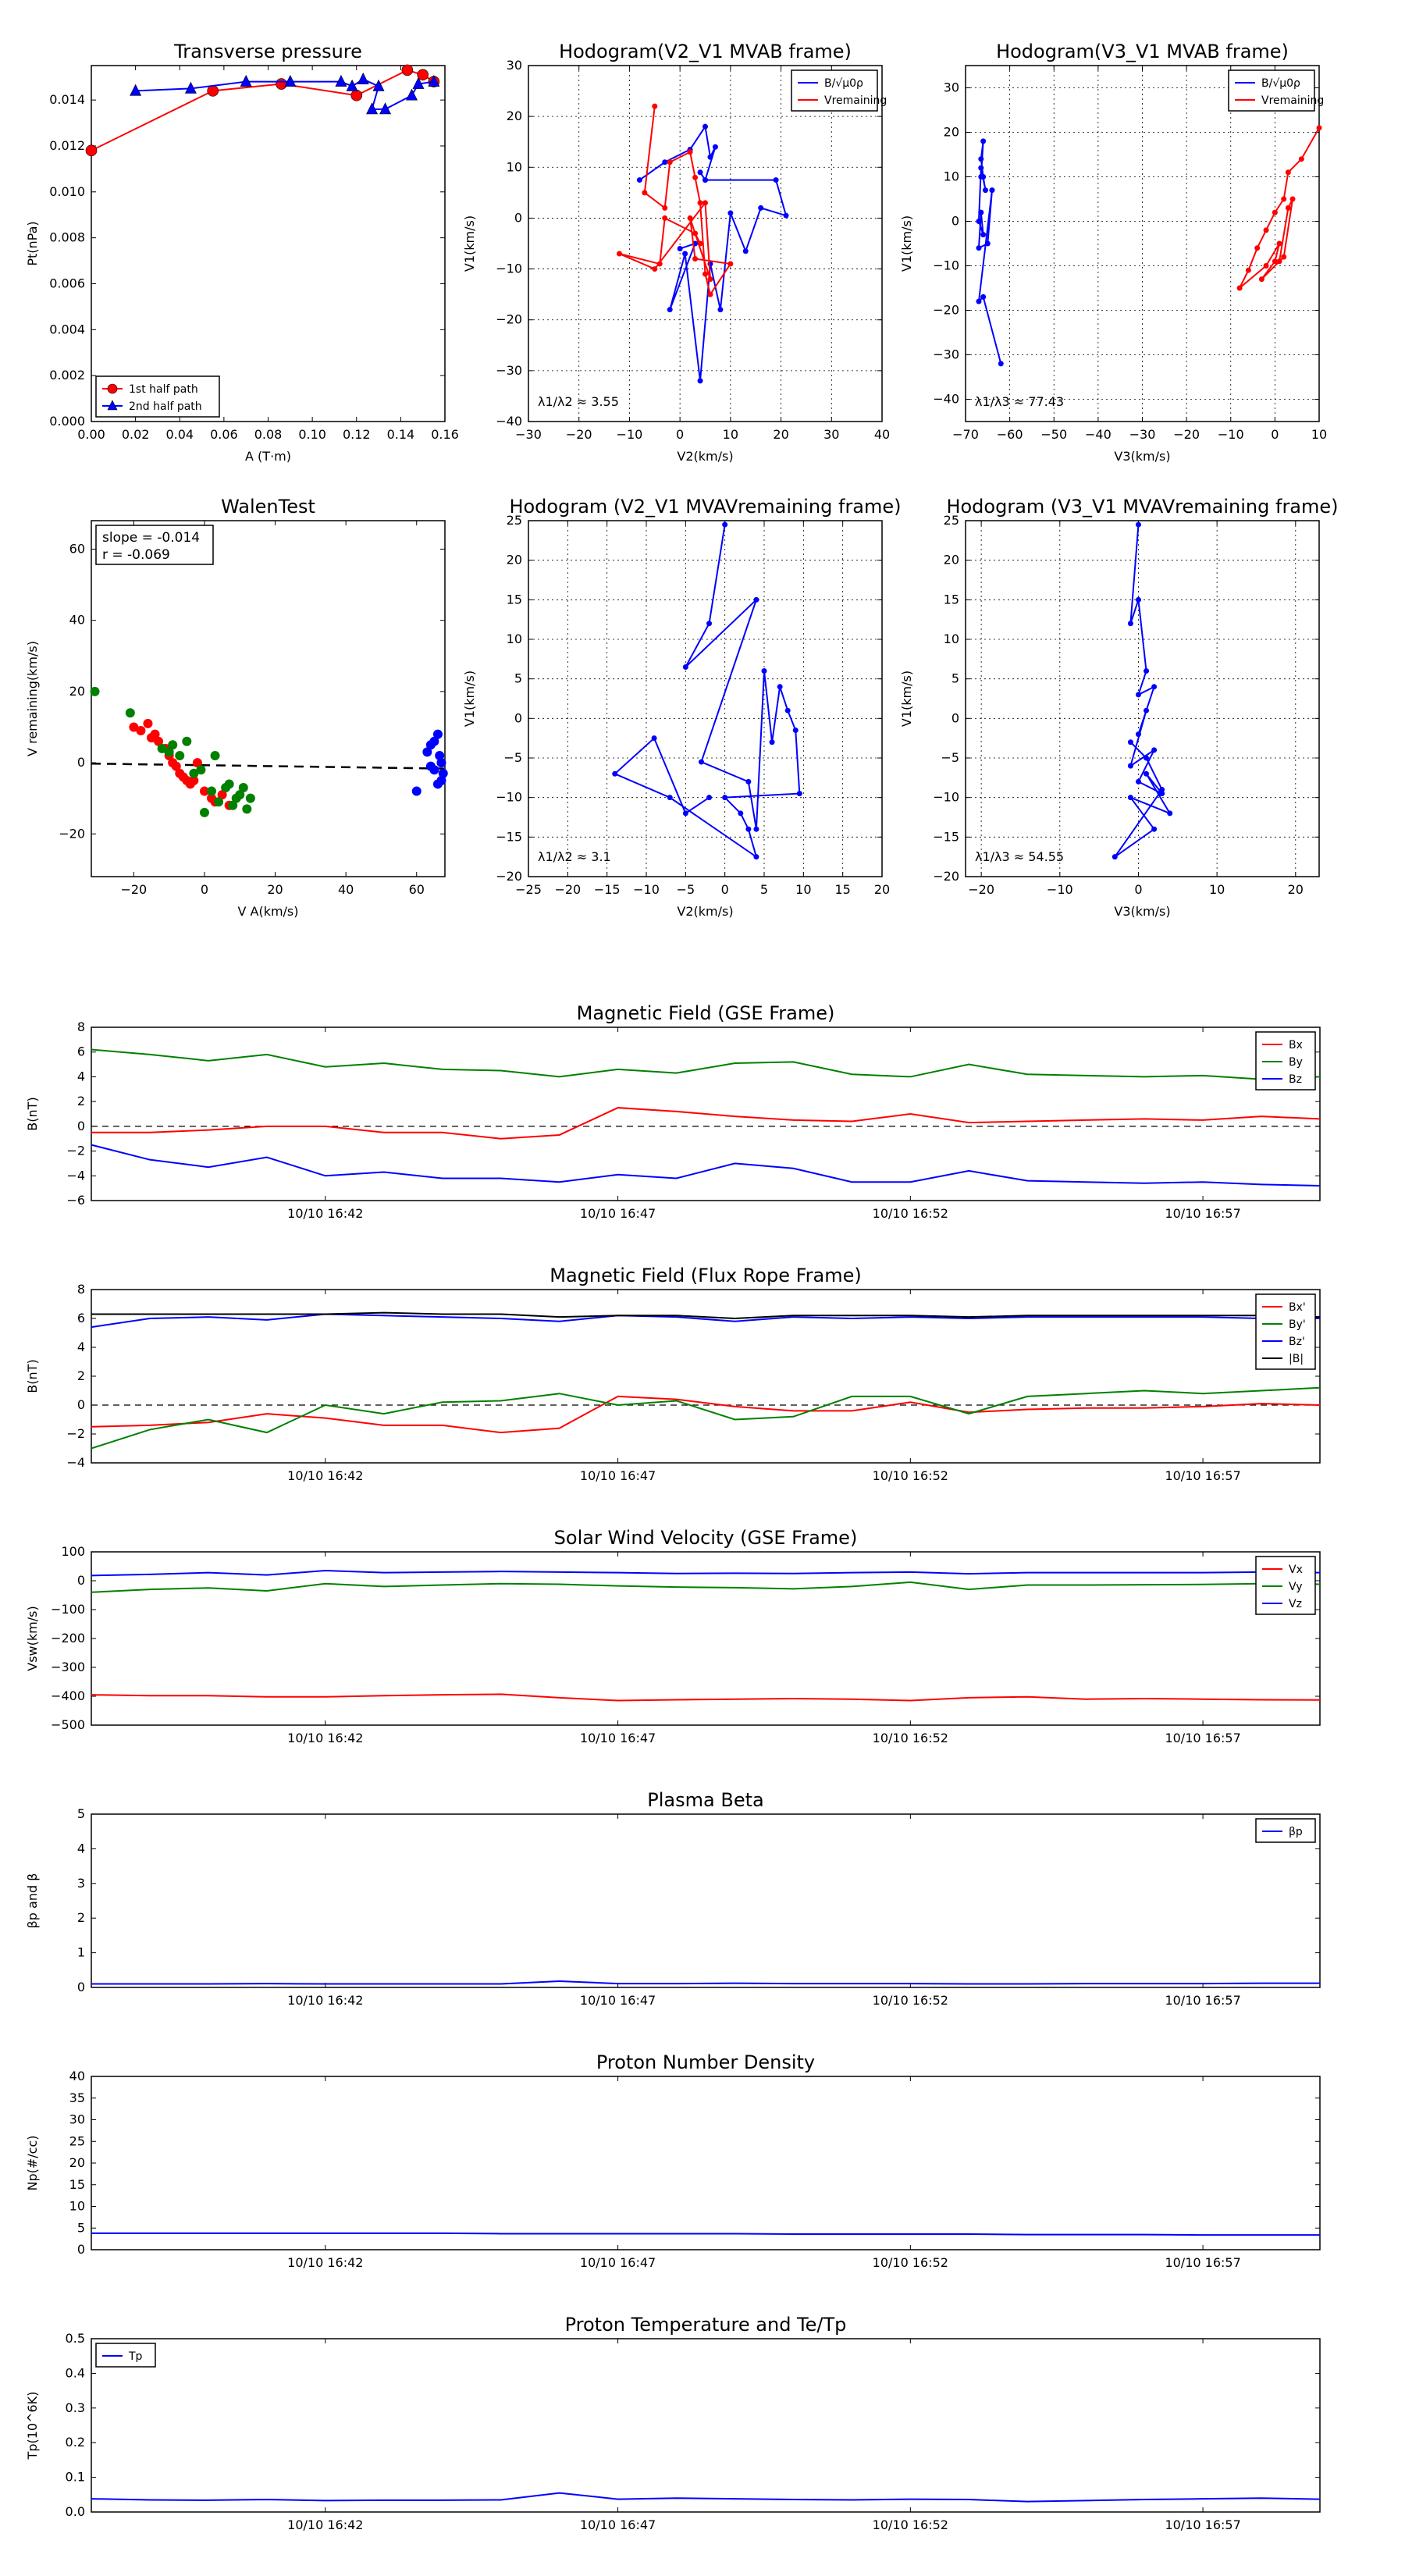 This screenshot has height=2576, width=1405. What do you see at coordinates (630, 434) in the screenshot?
I see `h1-xtick-label-2: −10` at bounding box center [630, 434].